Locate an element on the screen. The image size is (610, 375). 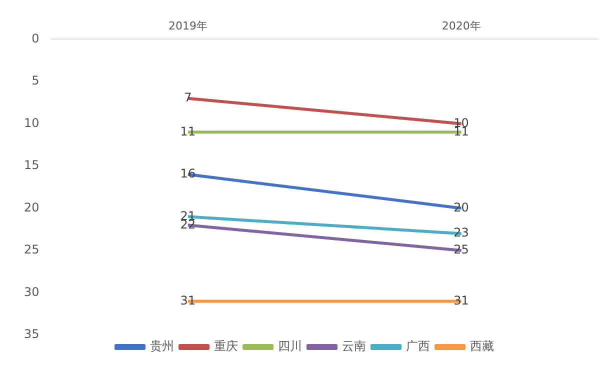
x-tick-label: 2019年 is located at coordinates (188, 25).